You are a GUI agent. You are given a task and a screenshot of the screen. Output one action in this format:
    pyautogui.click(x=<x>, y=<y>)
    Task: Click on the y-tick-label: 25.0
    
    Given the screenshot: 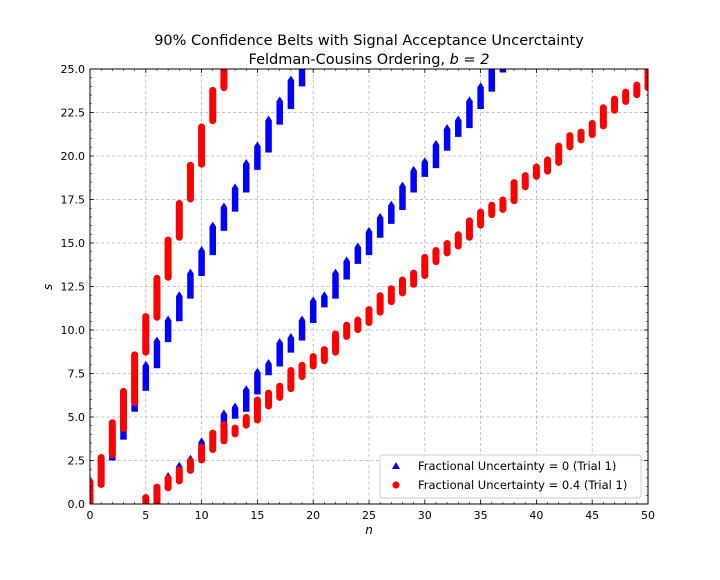 What is the action you would take?
    pyautogui.click(x=73, y=69)
    